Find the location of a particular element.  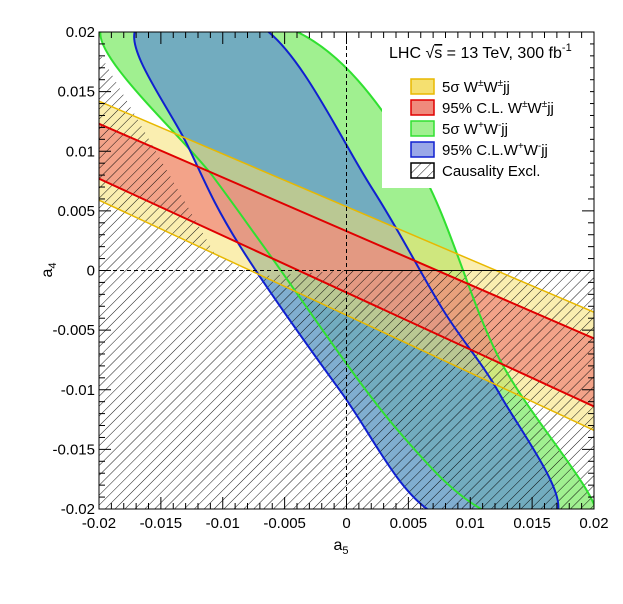

x-tick-label: 0.005 is located at coordinates (409, 523).